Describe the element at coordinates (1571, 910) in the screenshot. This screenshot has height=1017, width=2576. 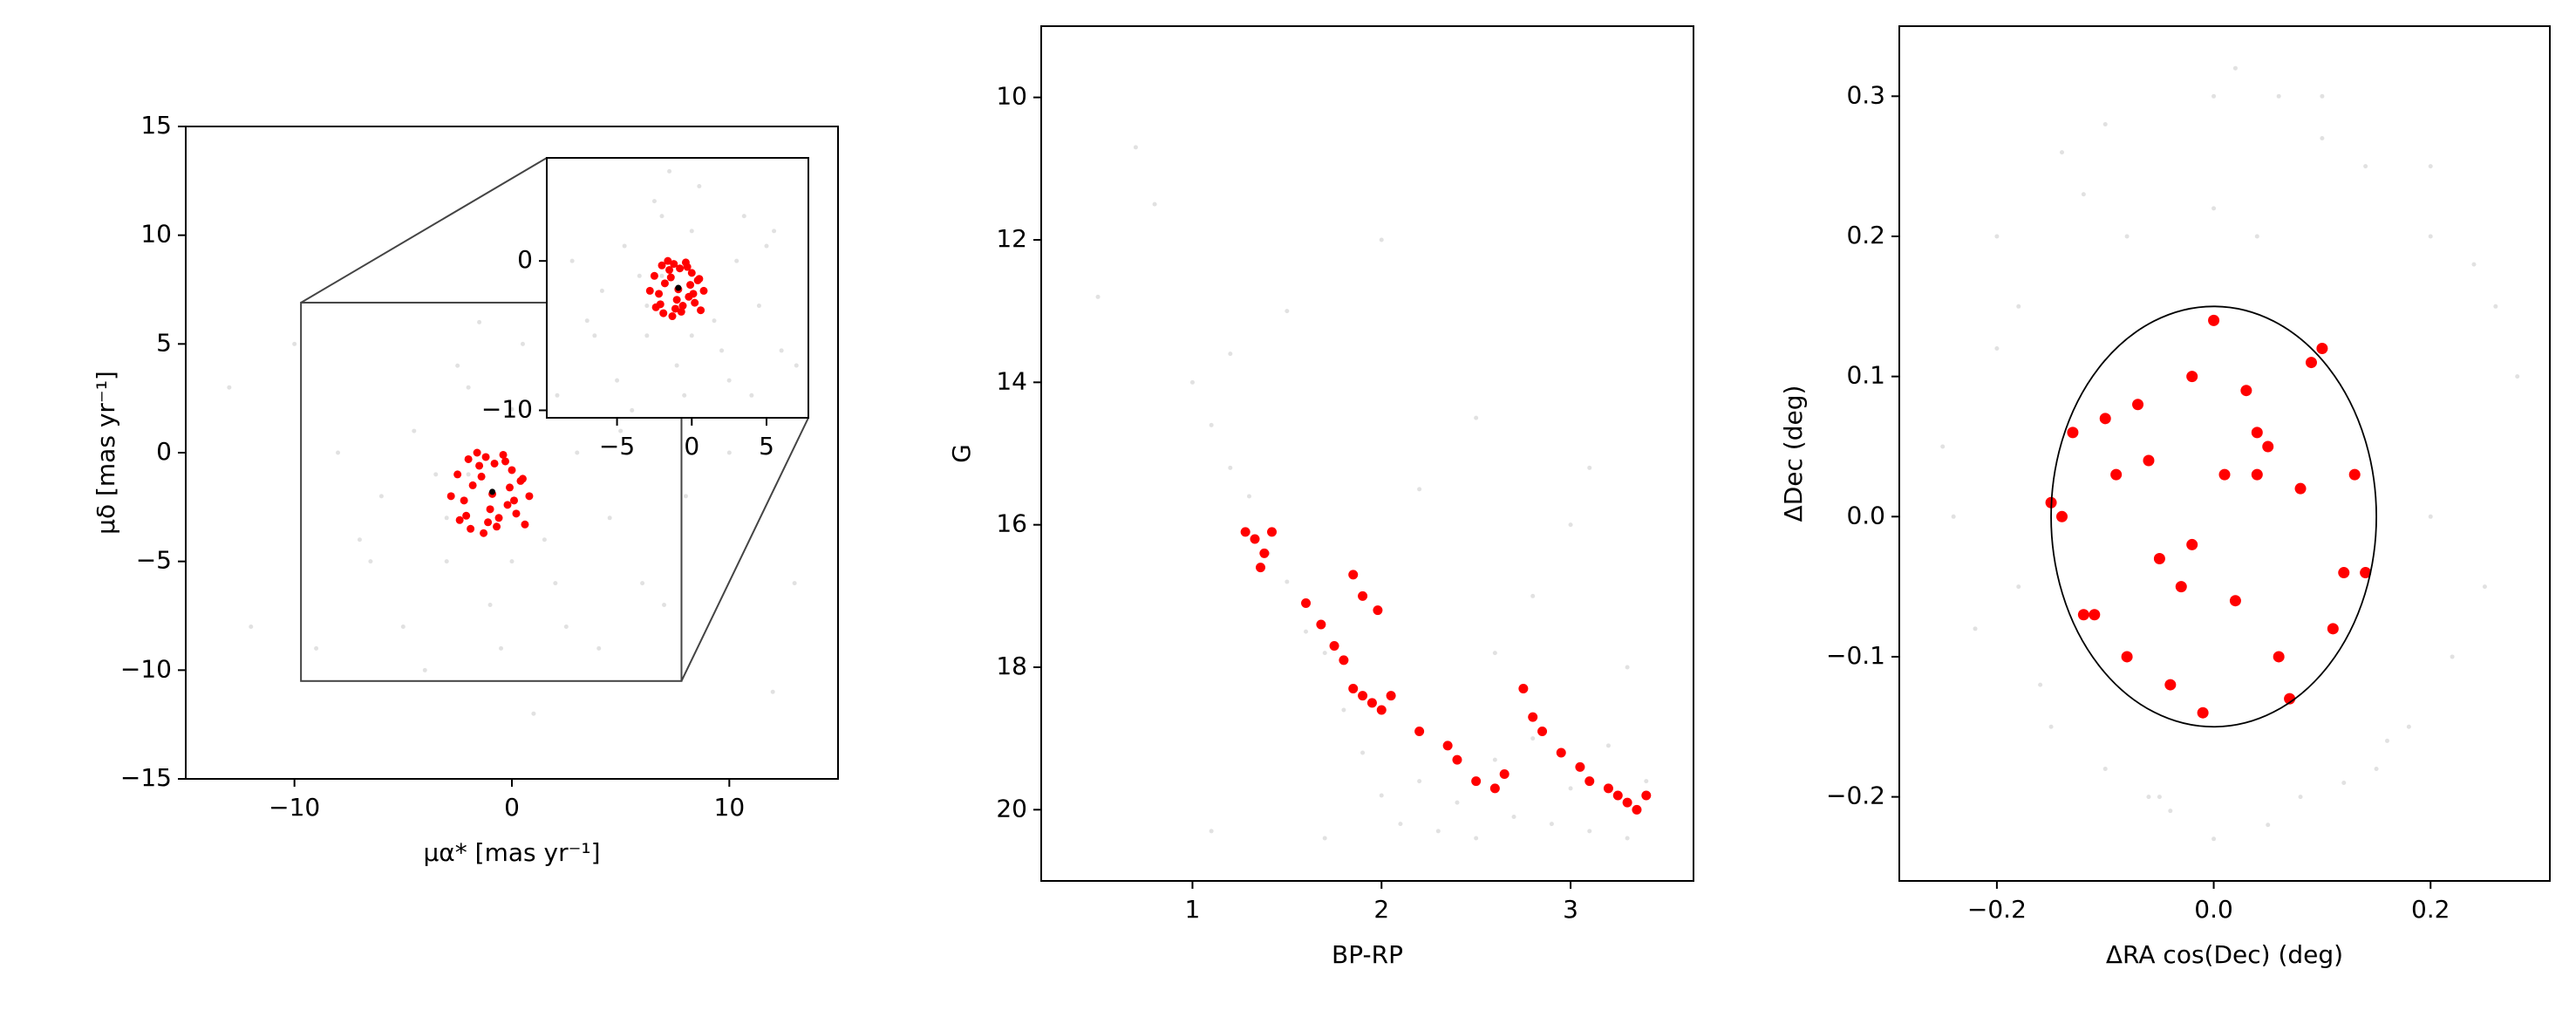
I see `x-tick-label: 3` at that location.